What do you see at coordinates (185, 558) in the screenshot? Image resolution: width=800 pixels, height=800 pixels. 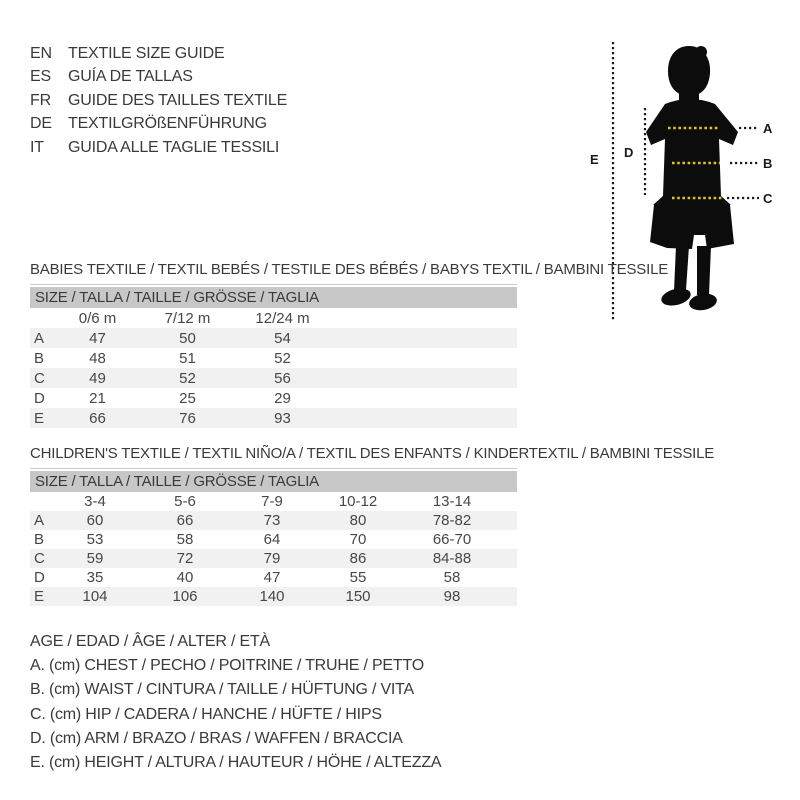 I see `table-cell: 72` at bounding box center [185, 558].